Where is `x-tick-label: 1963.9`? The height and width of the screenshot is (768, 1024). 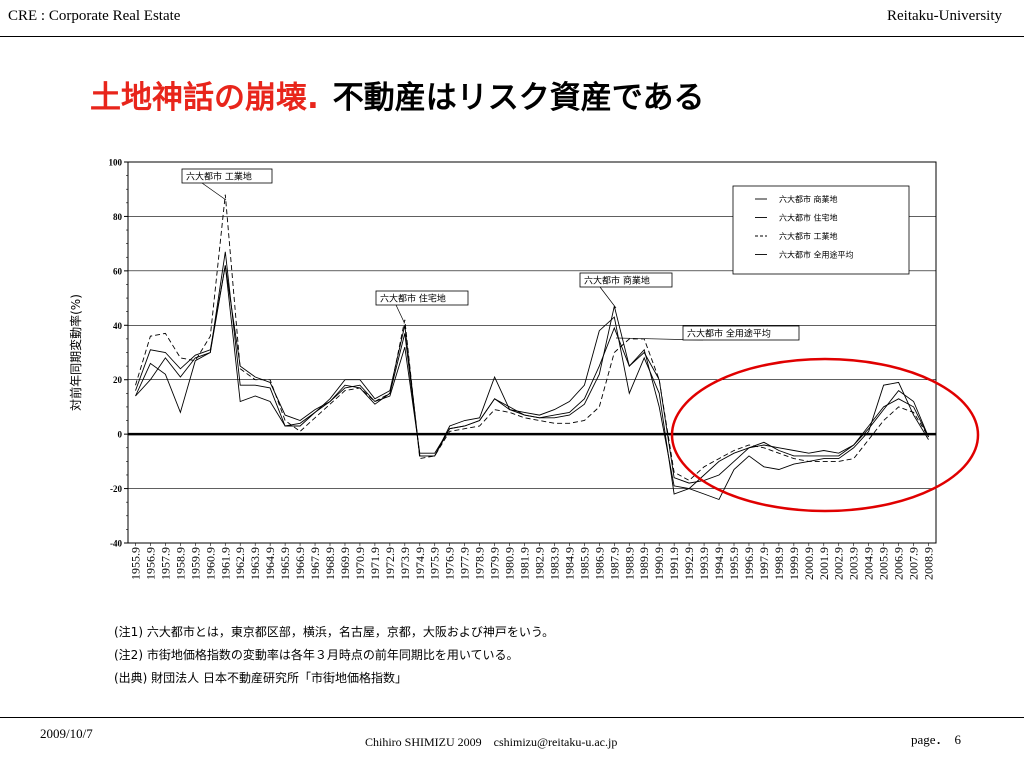 x-tick-label: 1963.9 is located at coordinates (255, 563).